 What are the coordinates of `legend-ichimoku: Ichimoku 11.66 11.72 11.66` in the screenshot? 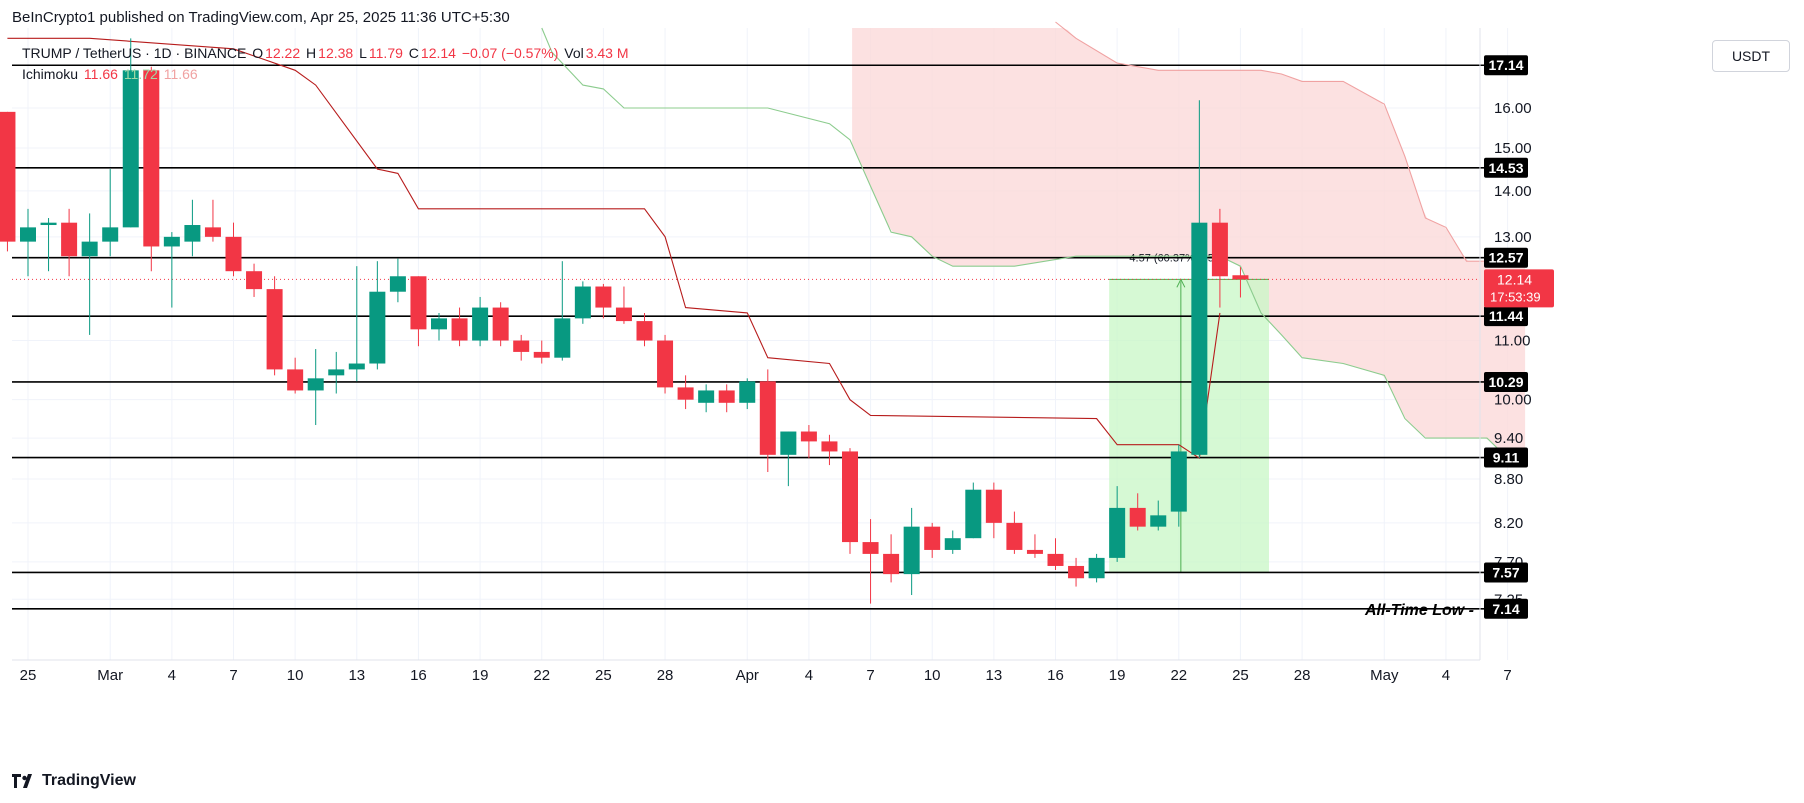 It's located at (111, 74).